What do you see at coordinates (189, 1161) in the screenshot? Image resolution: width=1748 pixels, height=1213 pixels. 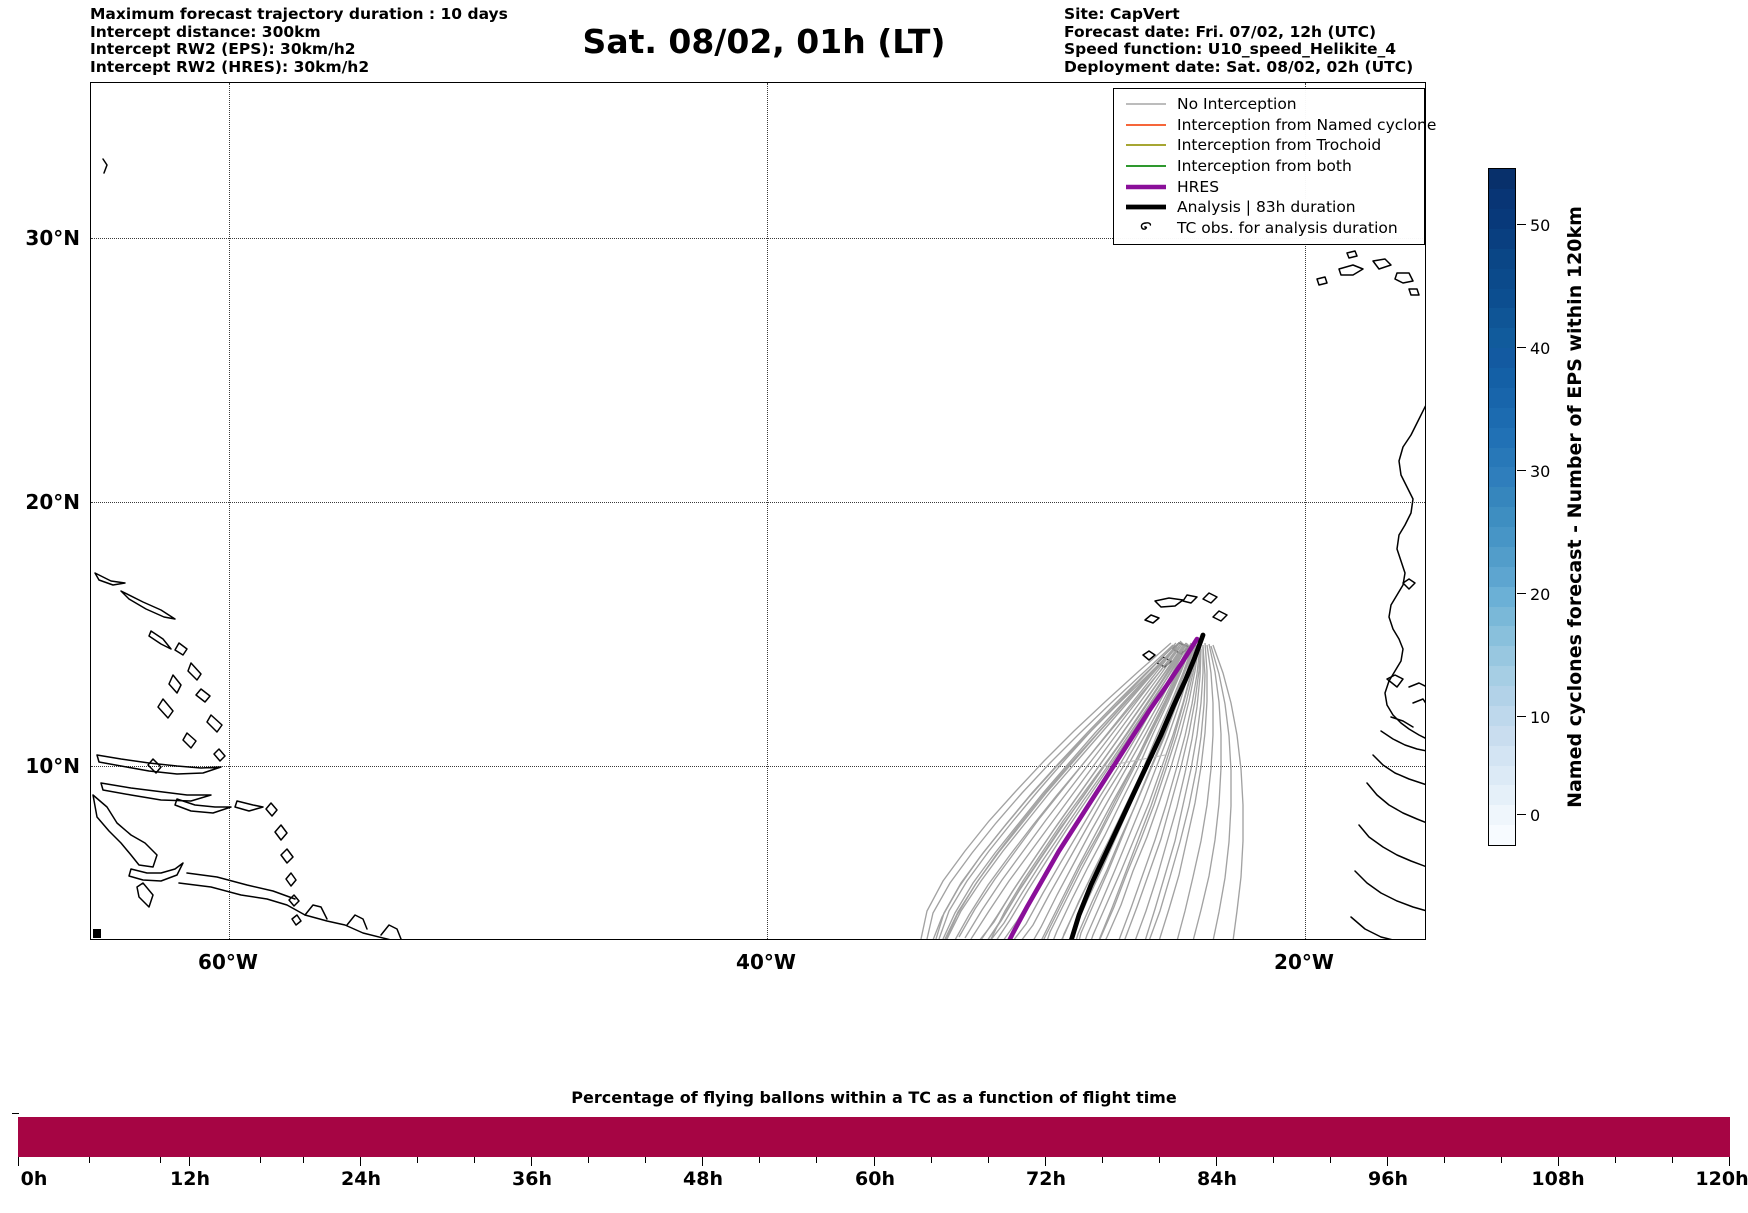 I see `time-tick-12h` at bounding box center [189, 1161].